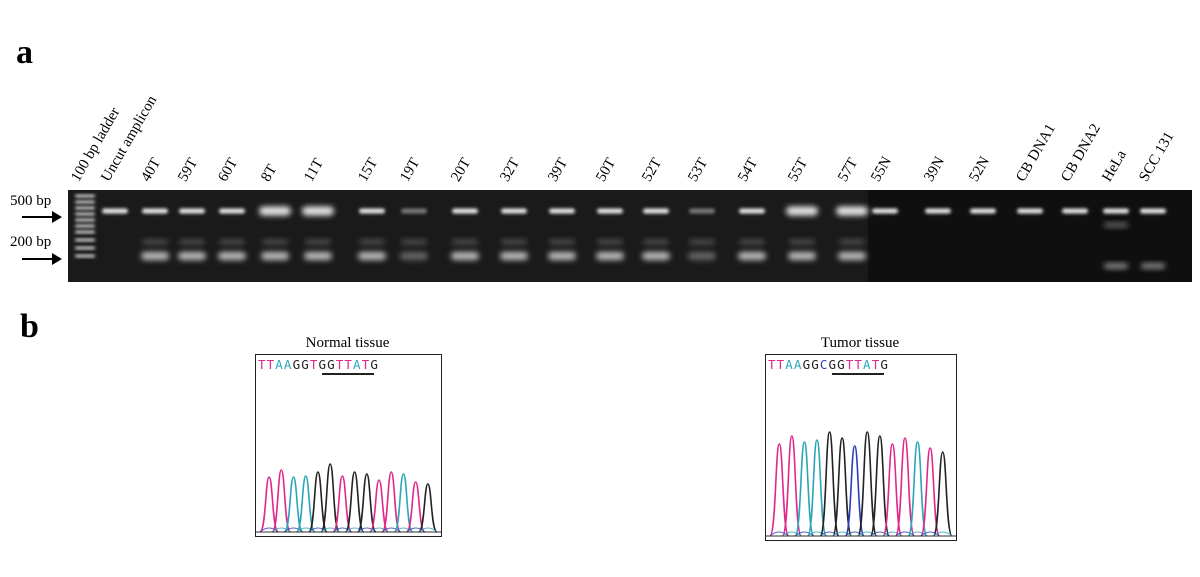 The image size is (1200, 577). What do you see at coordinates (1030, 236) in the screenshot?
I see `gel-right-background` at bounding box center [1030, 236].